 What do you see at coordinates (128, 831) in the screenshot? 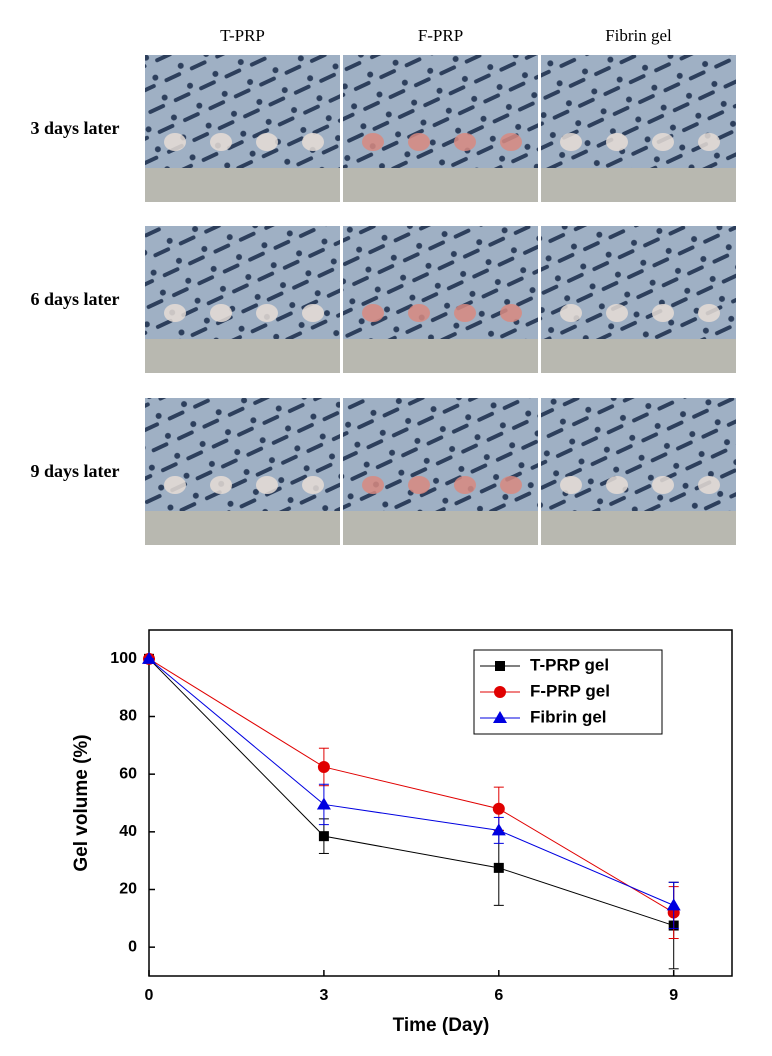
I see `y-tick-label: 40` at bounding box center [128, 831].